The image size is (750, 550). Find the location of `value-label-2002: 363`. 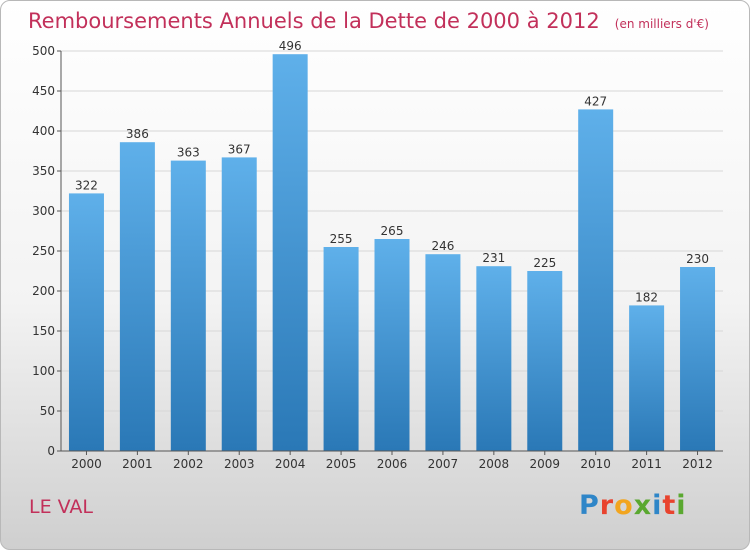

value-label-2002: 363 is located at coordinates (188, 153).